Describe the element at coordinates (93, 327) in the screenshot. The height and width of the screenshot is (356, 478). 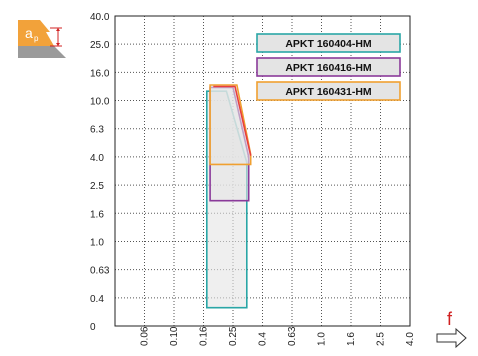
I see `y-tick-label: 0` at that location.